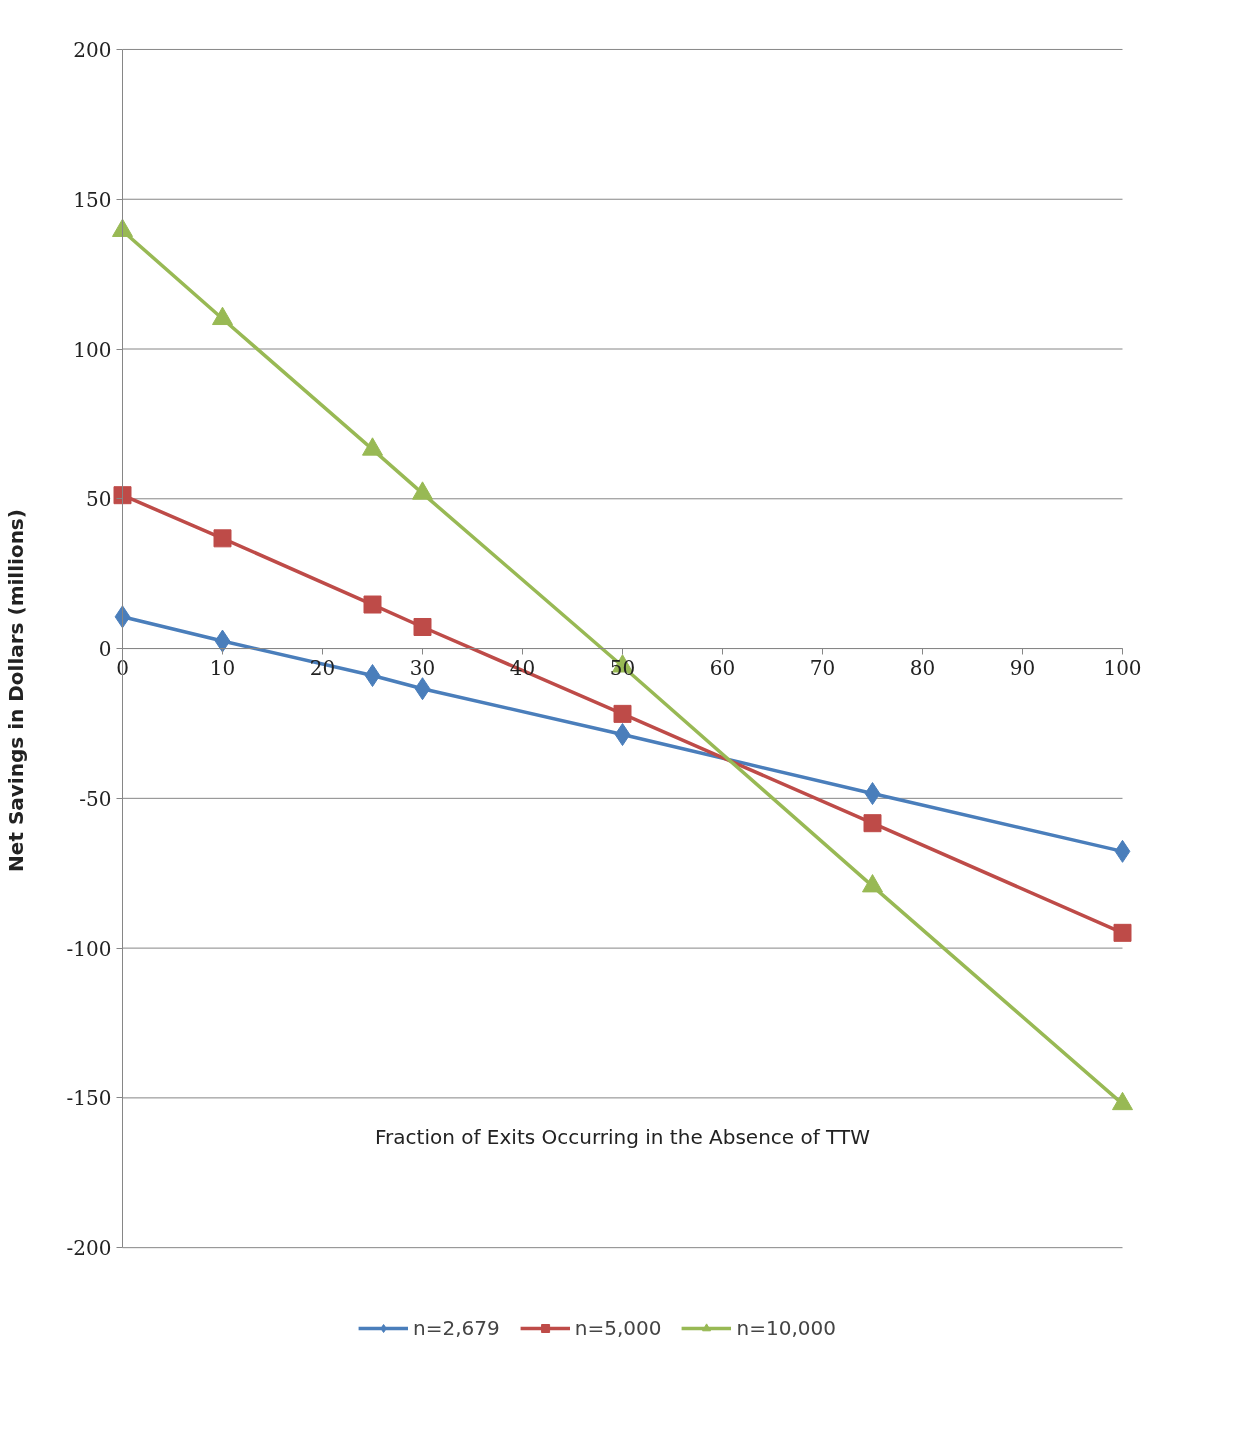 The image size is (1247, 1445). What do you see at coordinates (99, 499) in the screenshot?
I see `y-tick-label: 50` at bounding box center [99, 499].